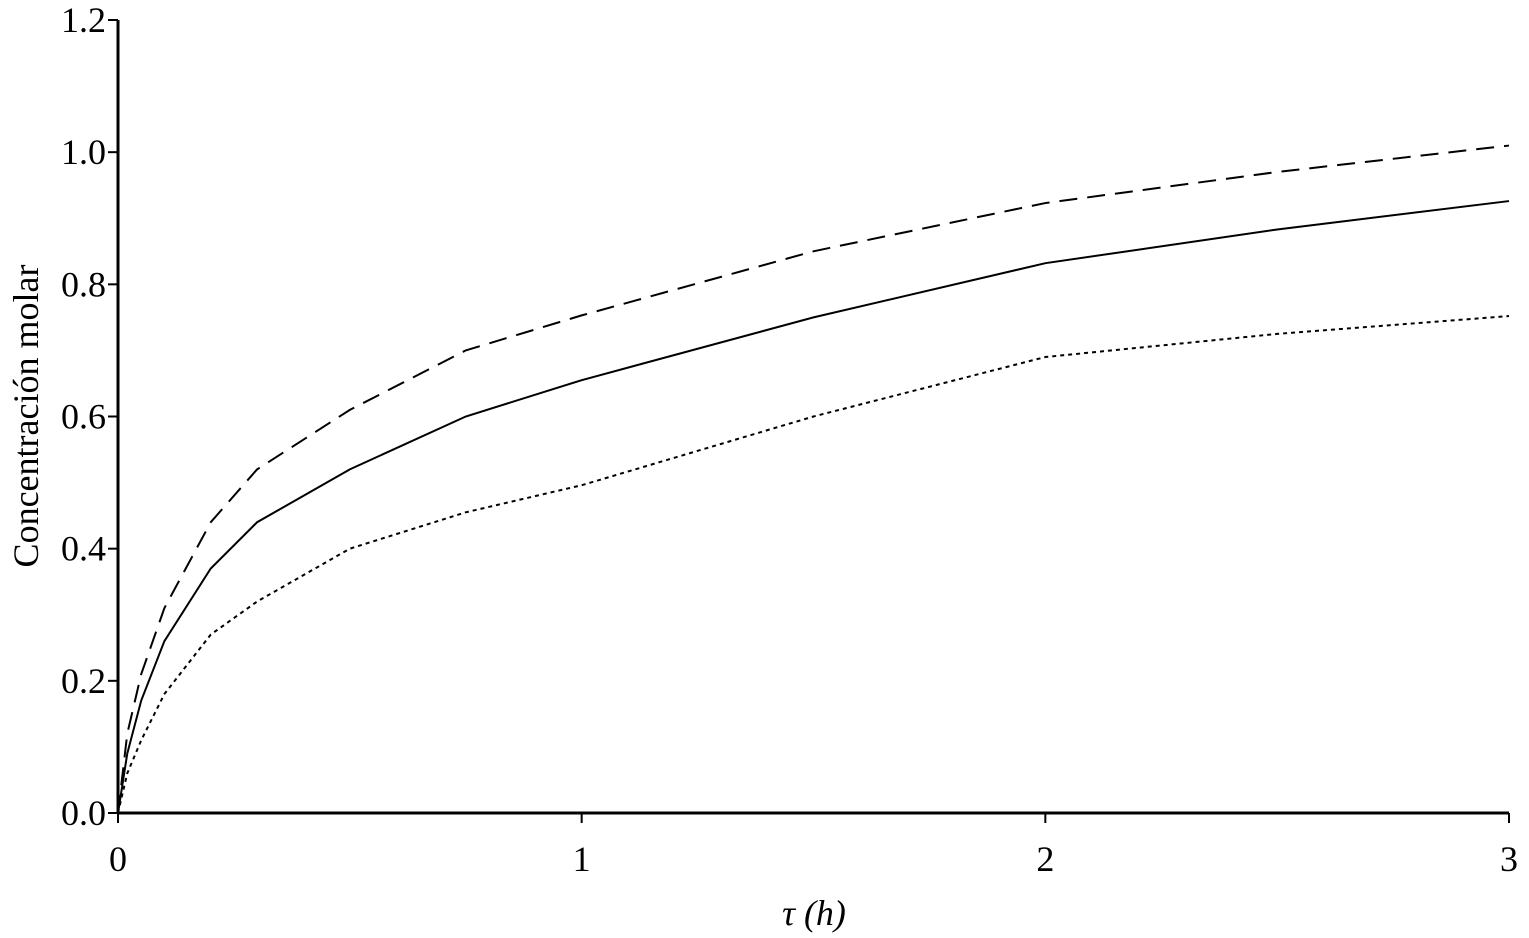 The image size is (1529, 938). What do you see at coordinates (26, 416) in the screenshot?
I see `y-axis-label: Concentración molar` at bounding box center [26, 416].